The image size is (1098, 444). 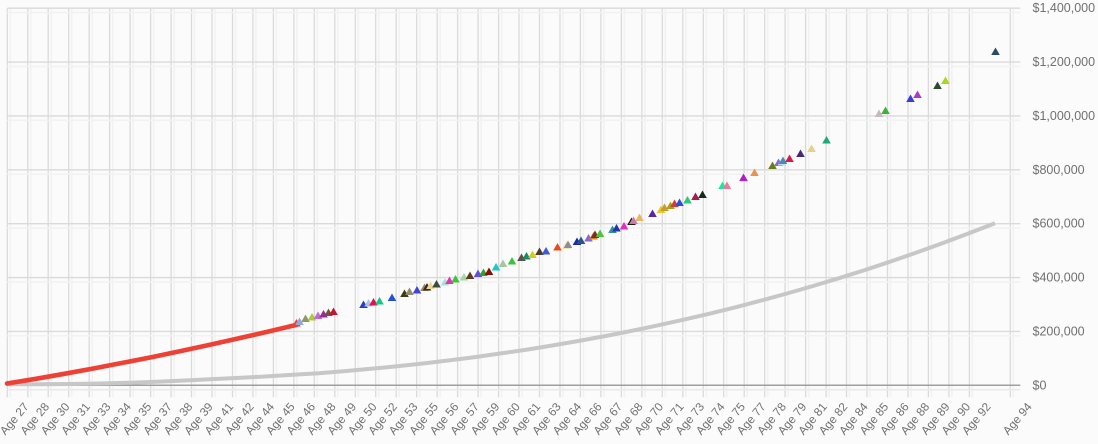 I want to click on svg-text: $600,000, so click(x=1059, y=224).